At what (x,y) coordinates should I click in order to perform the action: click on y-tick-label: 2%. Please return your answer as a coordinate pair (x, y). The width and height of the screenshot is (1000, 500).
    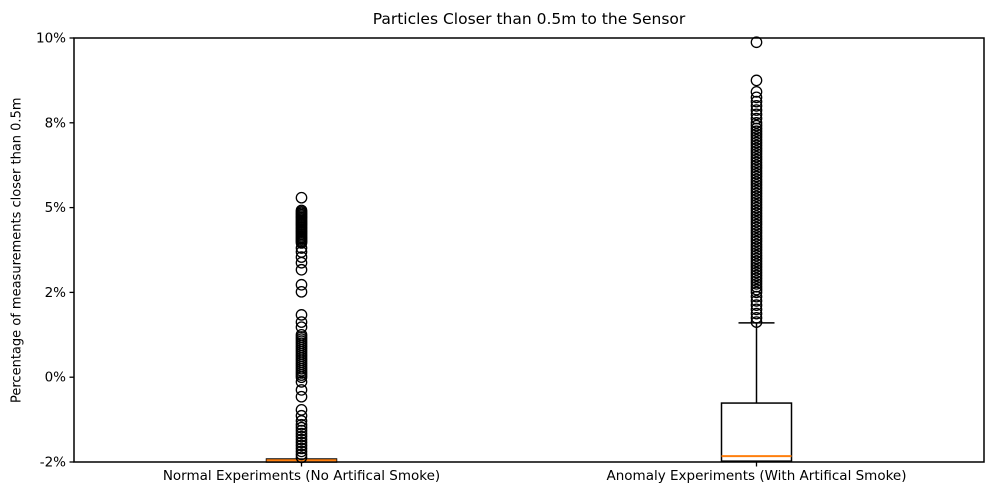
    Looking at the image, I should click on (56, 293).